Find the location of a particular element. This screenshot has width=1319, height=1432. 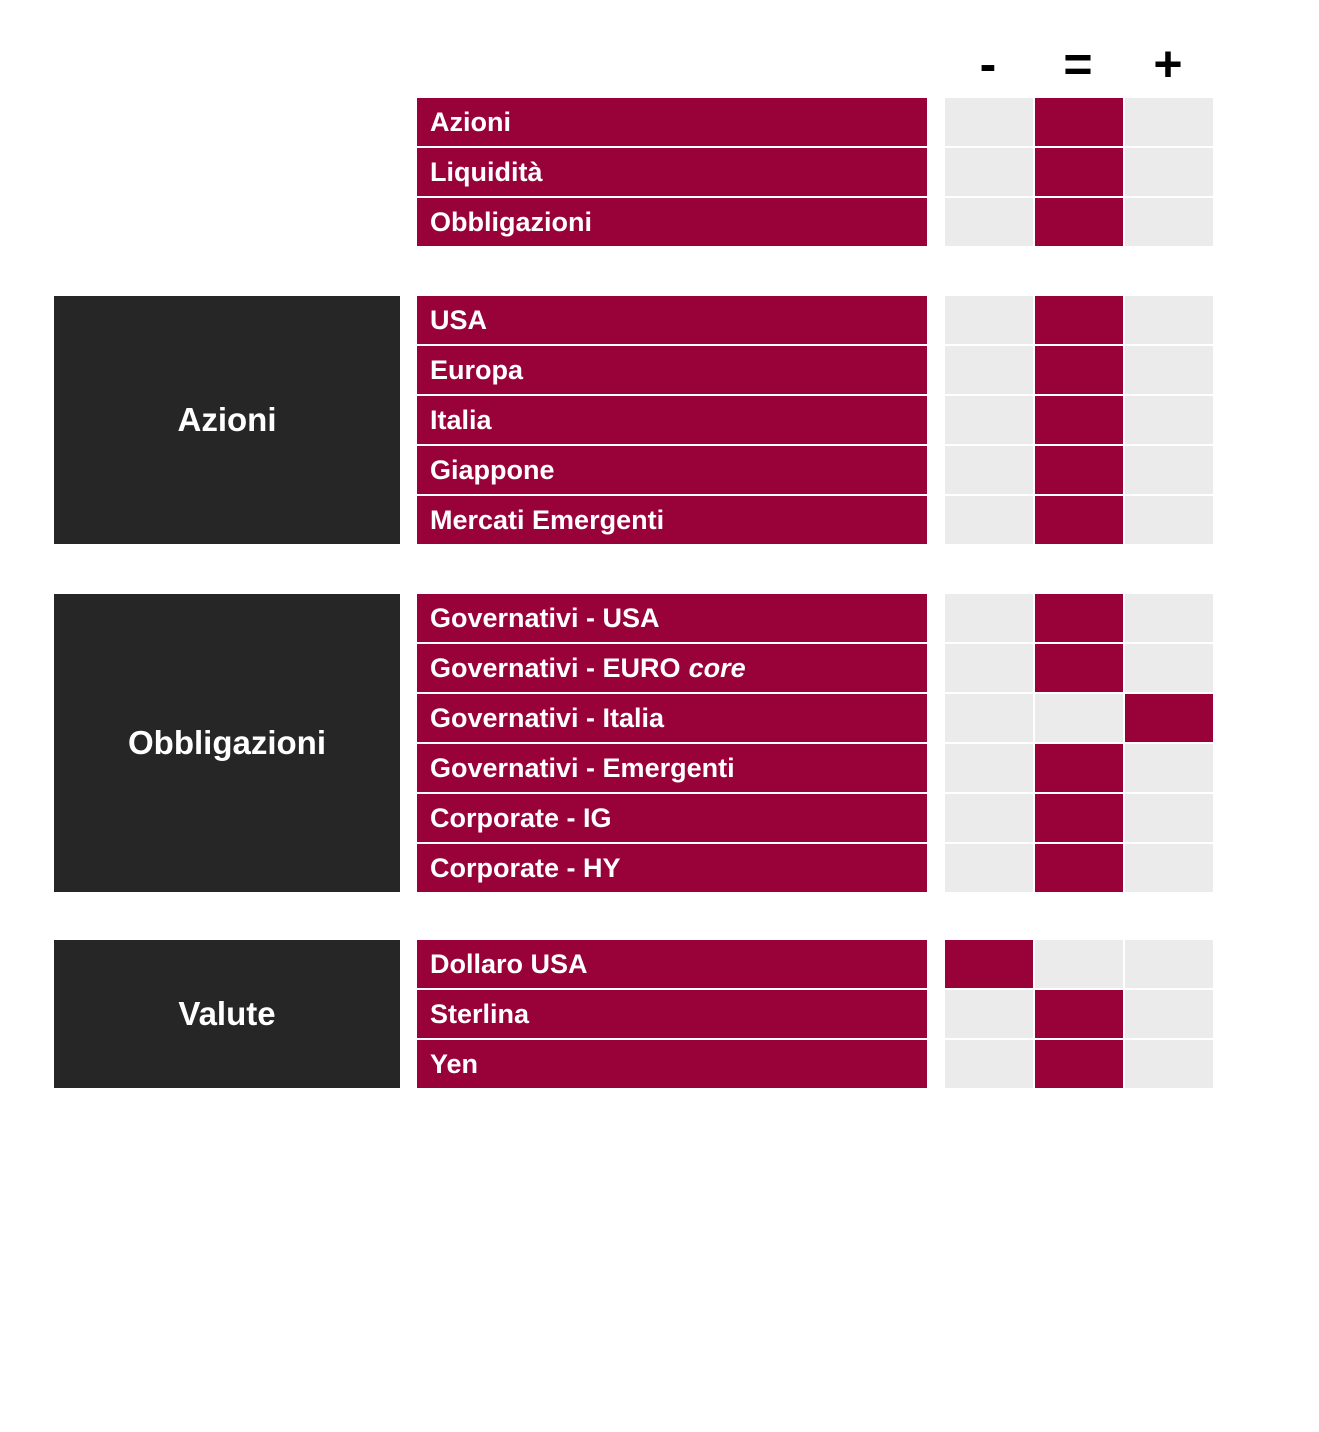

rows-container: USA Europa Italia Giappone Mercati Emergenti is located at coordinates (815, 420).